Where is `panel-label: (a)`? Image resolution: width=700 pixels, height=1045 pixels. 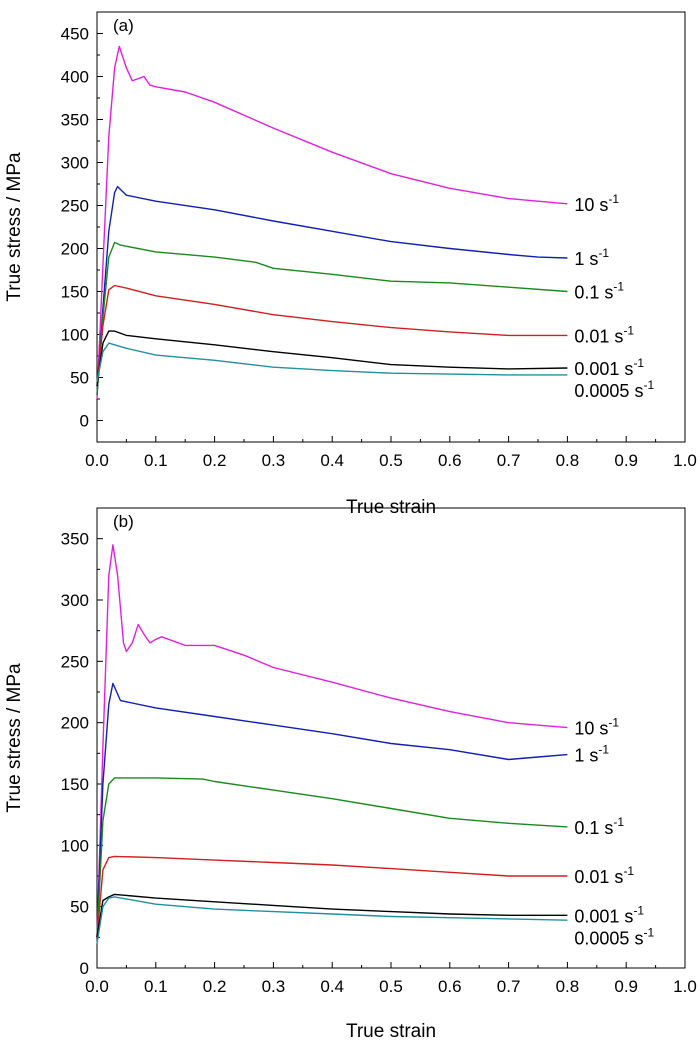
panel-label: (a) is located at coordinates (123, 25).